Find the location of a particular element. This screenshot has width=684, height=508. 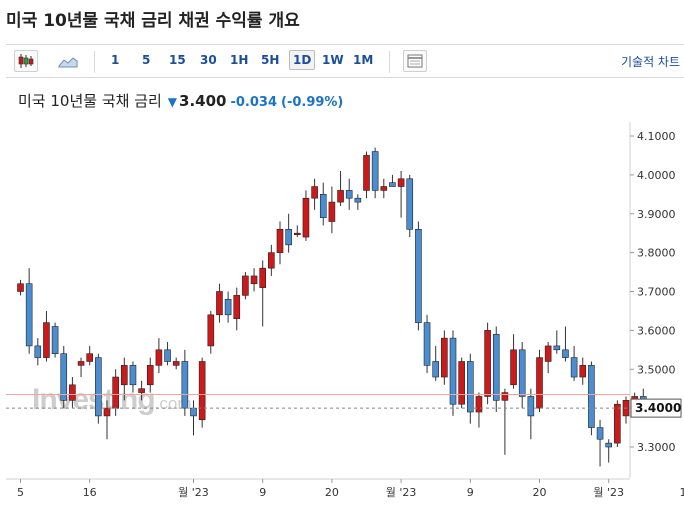

quote-header: 미국 10년물 국채 금리 ▼ 3.400 -0.034 (-0.99%) is located at coordinates (180, 100).